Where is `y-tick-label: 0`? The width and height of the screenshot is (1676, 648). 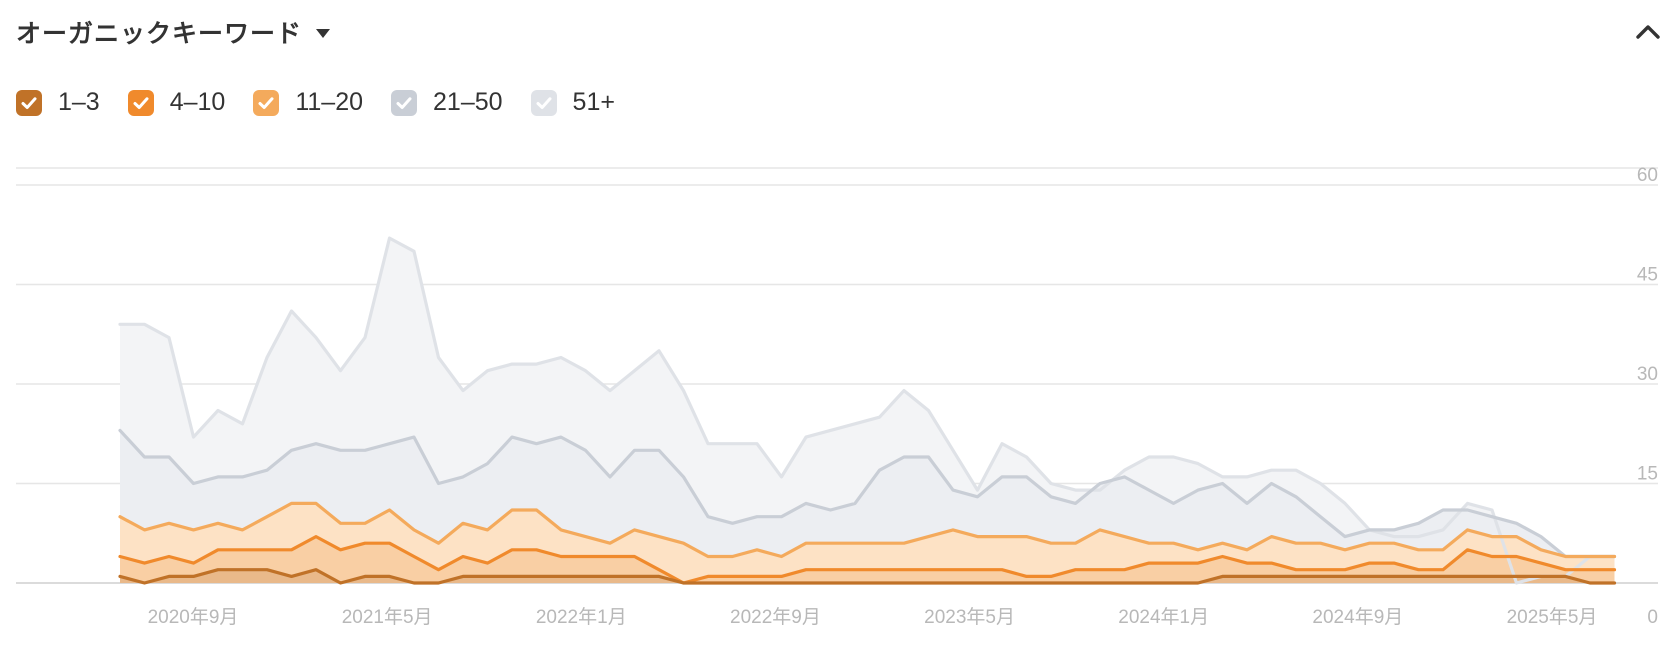
y-tick-label: 0 is located at coordinates (1652, 617).